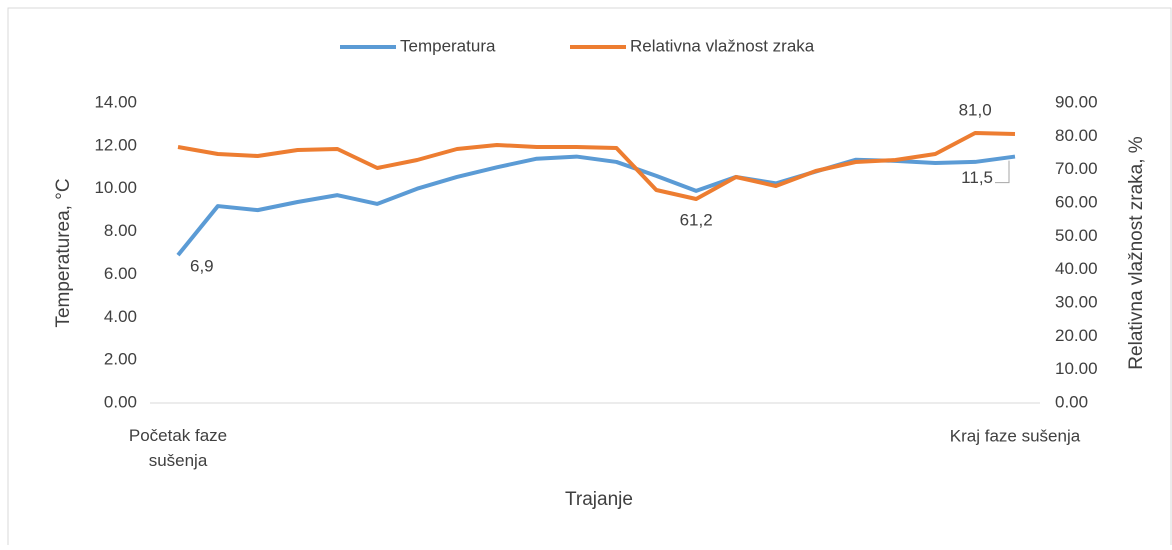 Image resolution: width=1172 pixels, height=550 pixels. What do you see at coordinates (696, 219) in the screenshot?
I see `data-label: 61,2` at bounding box center [696, 219].